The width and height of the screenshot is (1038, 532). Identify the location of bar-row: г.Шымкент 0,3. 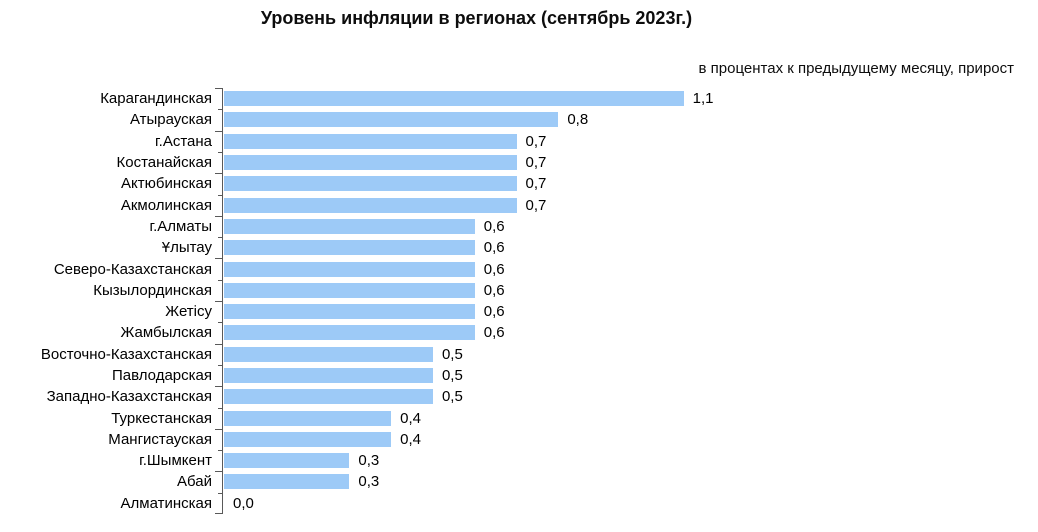
(519, 460).